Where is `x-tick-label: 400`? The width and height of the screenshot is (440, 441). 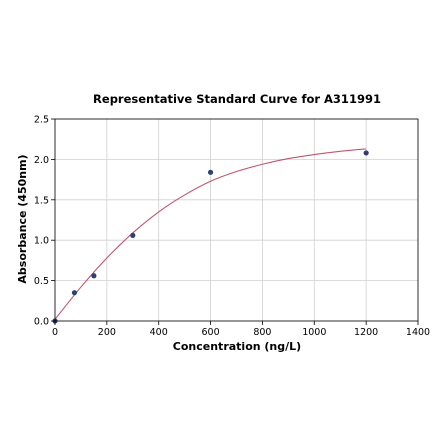
x-tick-label: 400 is located at coordinates (159, 332).